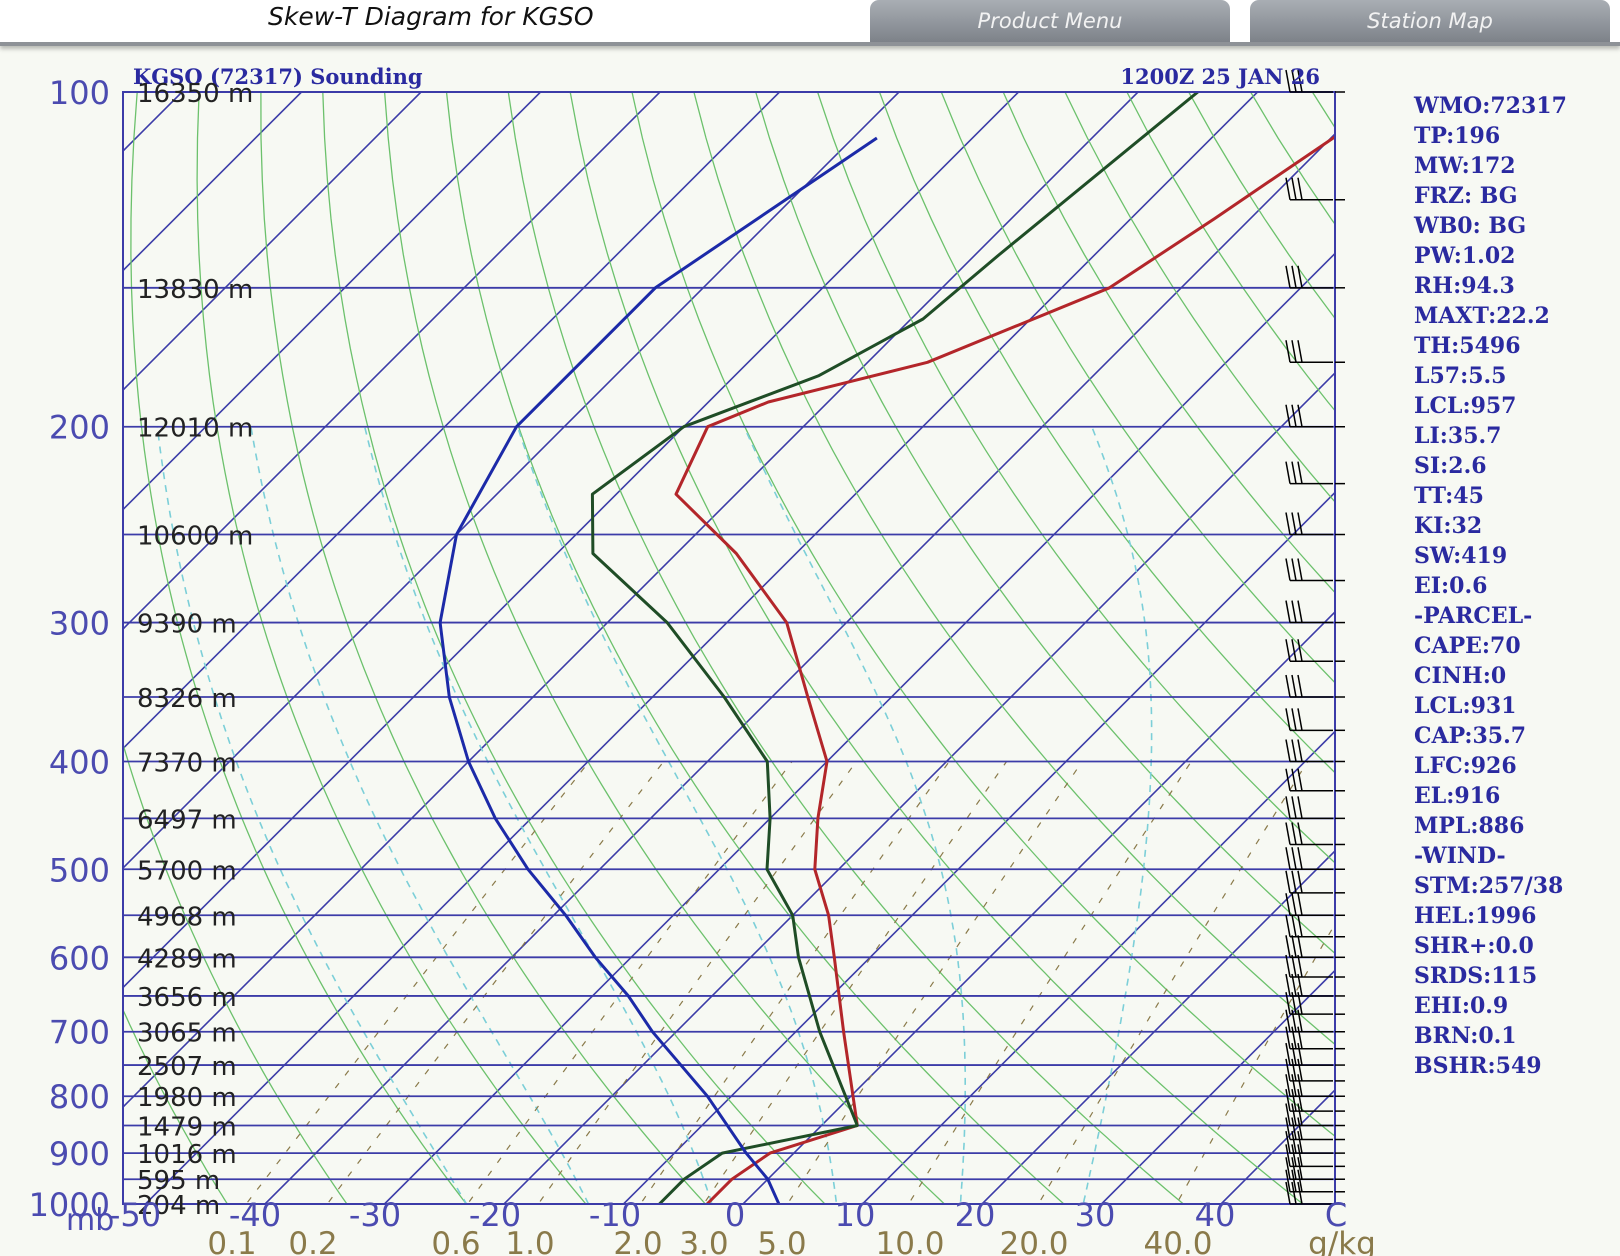 This screenshot has width=1620, height=1256. Describe the element at coordinates (79, 428) in the screenshot. I see `pressure-tick-label: 200` at that location.